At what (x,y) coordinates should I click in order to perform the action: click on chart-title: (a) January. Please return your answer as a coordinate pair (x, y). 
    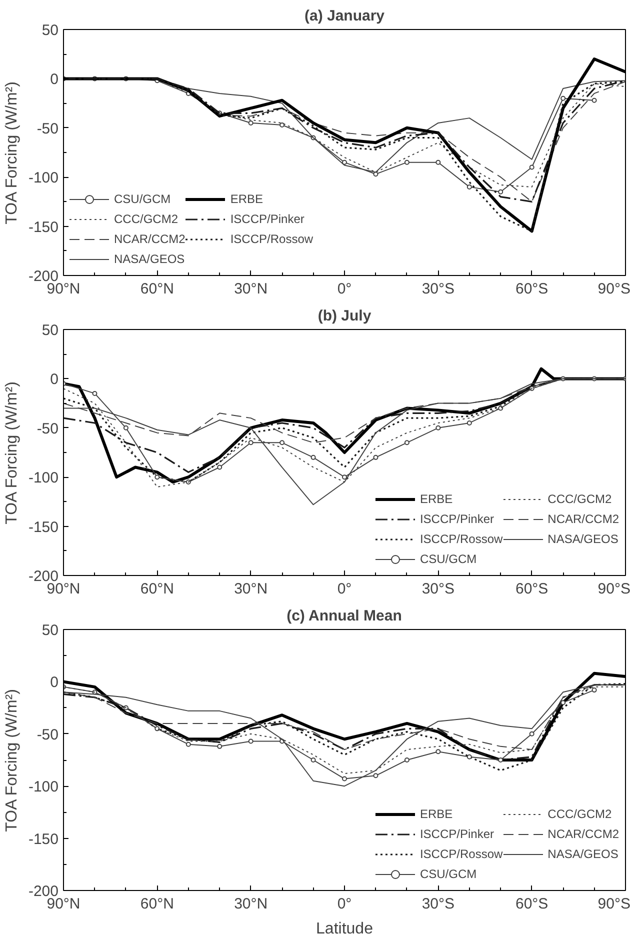
    Looking at the image, I should click on (345, 16).